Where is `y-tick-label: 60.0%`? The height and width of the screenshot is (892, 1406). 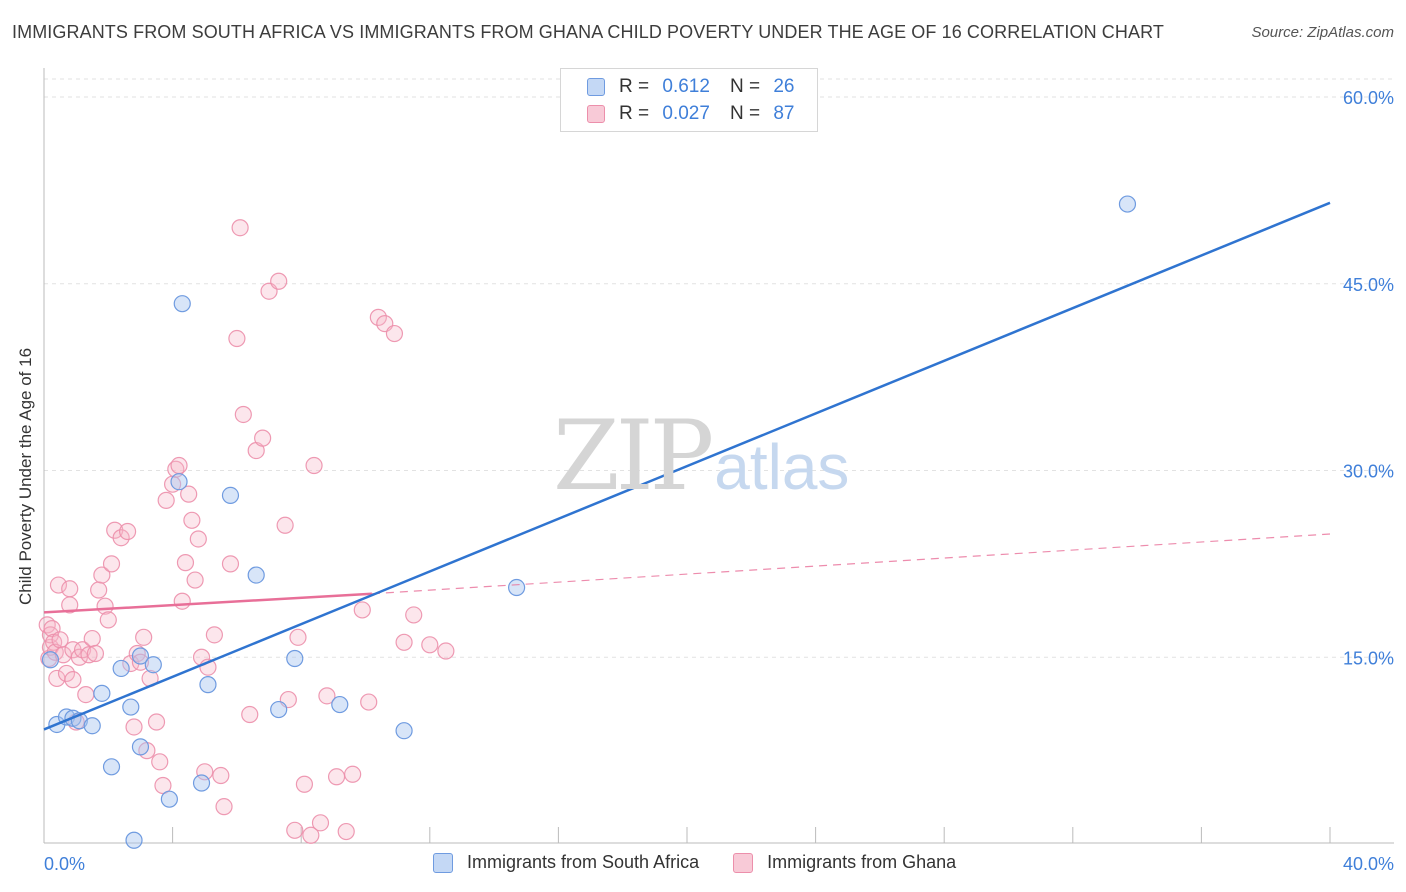
y-tick-label: 60.0% is located at coordinates (1368, 98).